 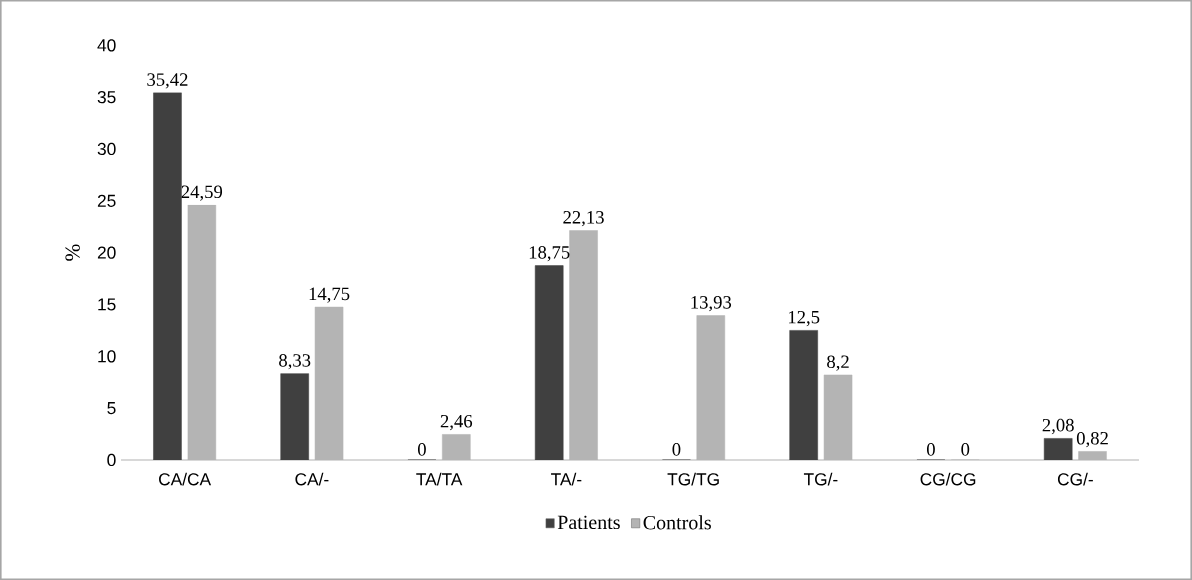 What do you see at coordinates (106, 97) in the screenshot?
I see `y-tick-label: 35` at bounding box center [106, 97].